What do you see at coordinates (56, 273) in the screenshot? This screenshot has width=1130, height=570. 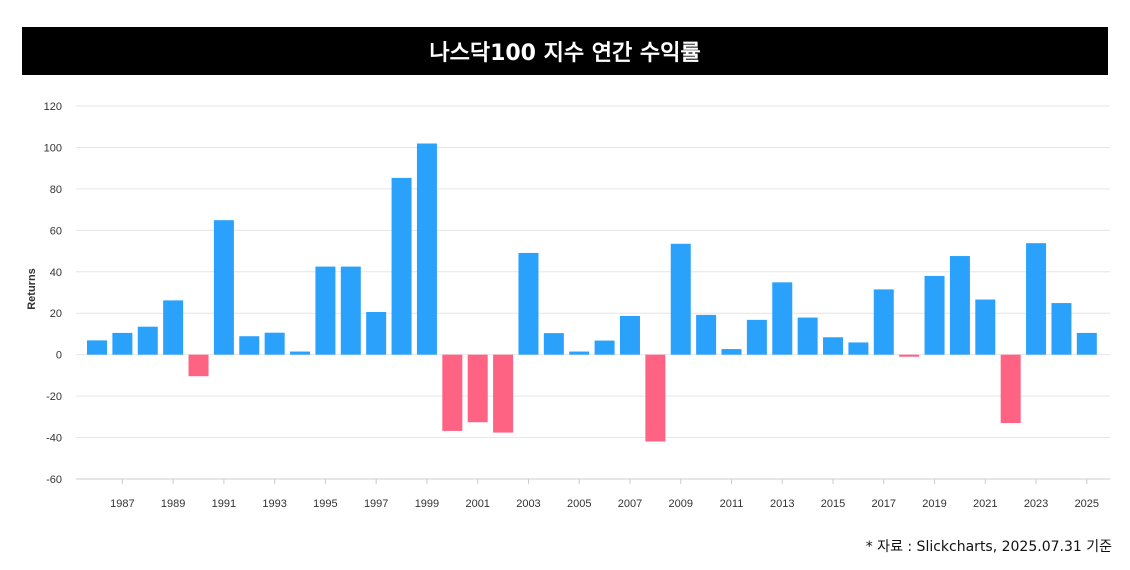 I see `y-tick-label: 40` at bounding box center [56, 273].